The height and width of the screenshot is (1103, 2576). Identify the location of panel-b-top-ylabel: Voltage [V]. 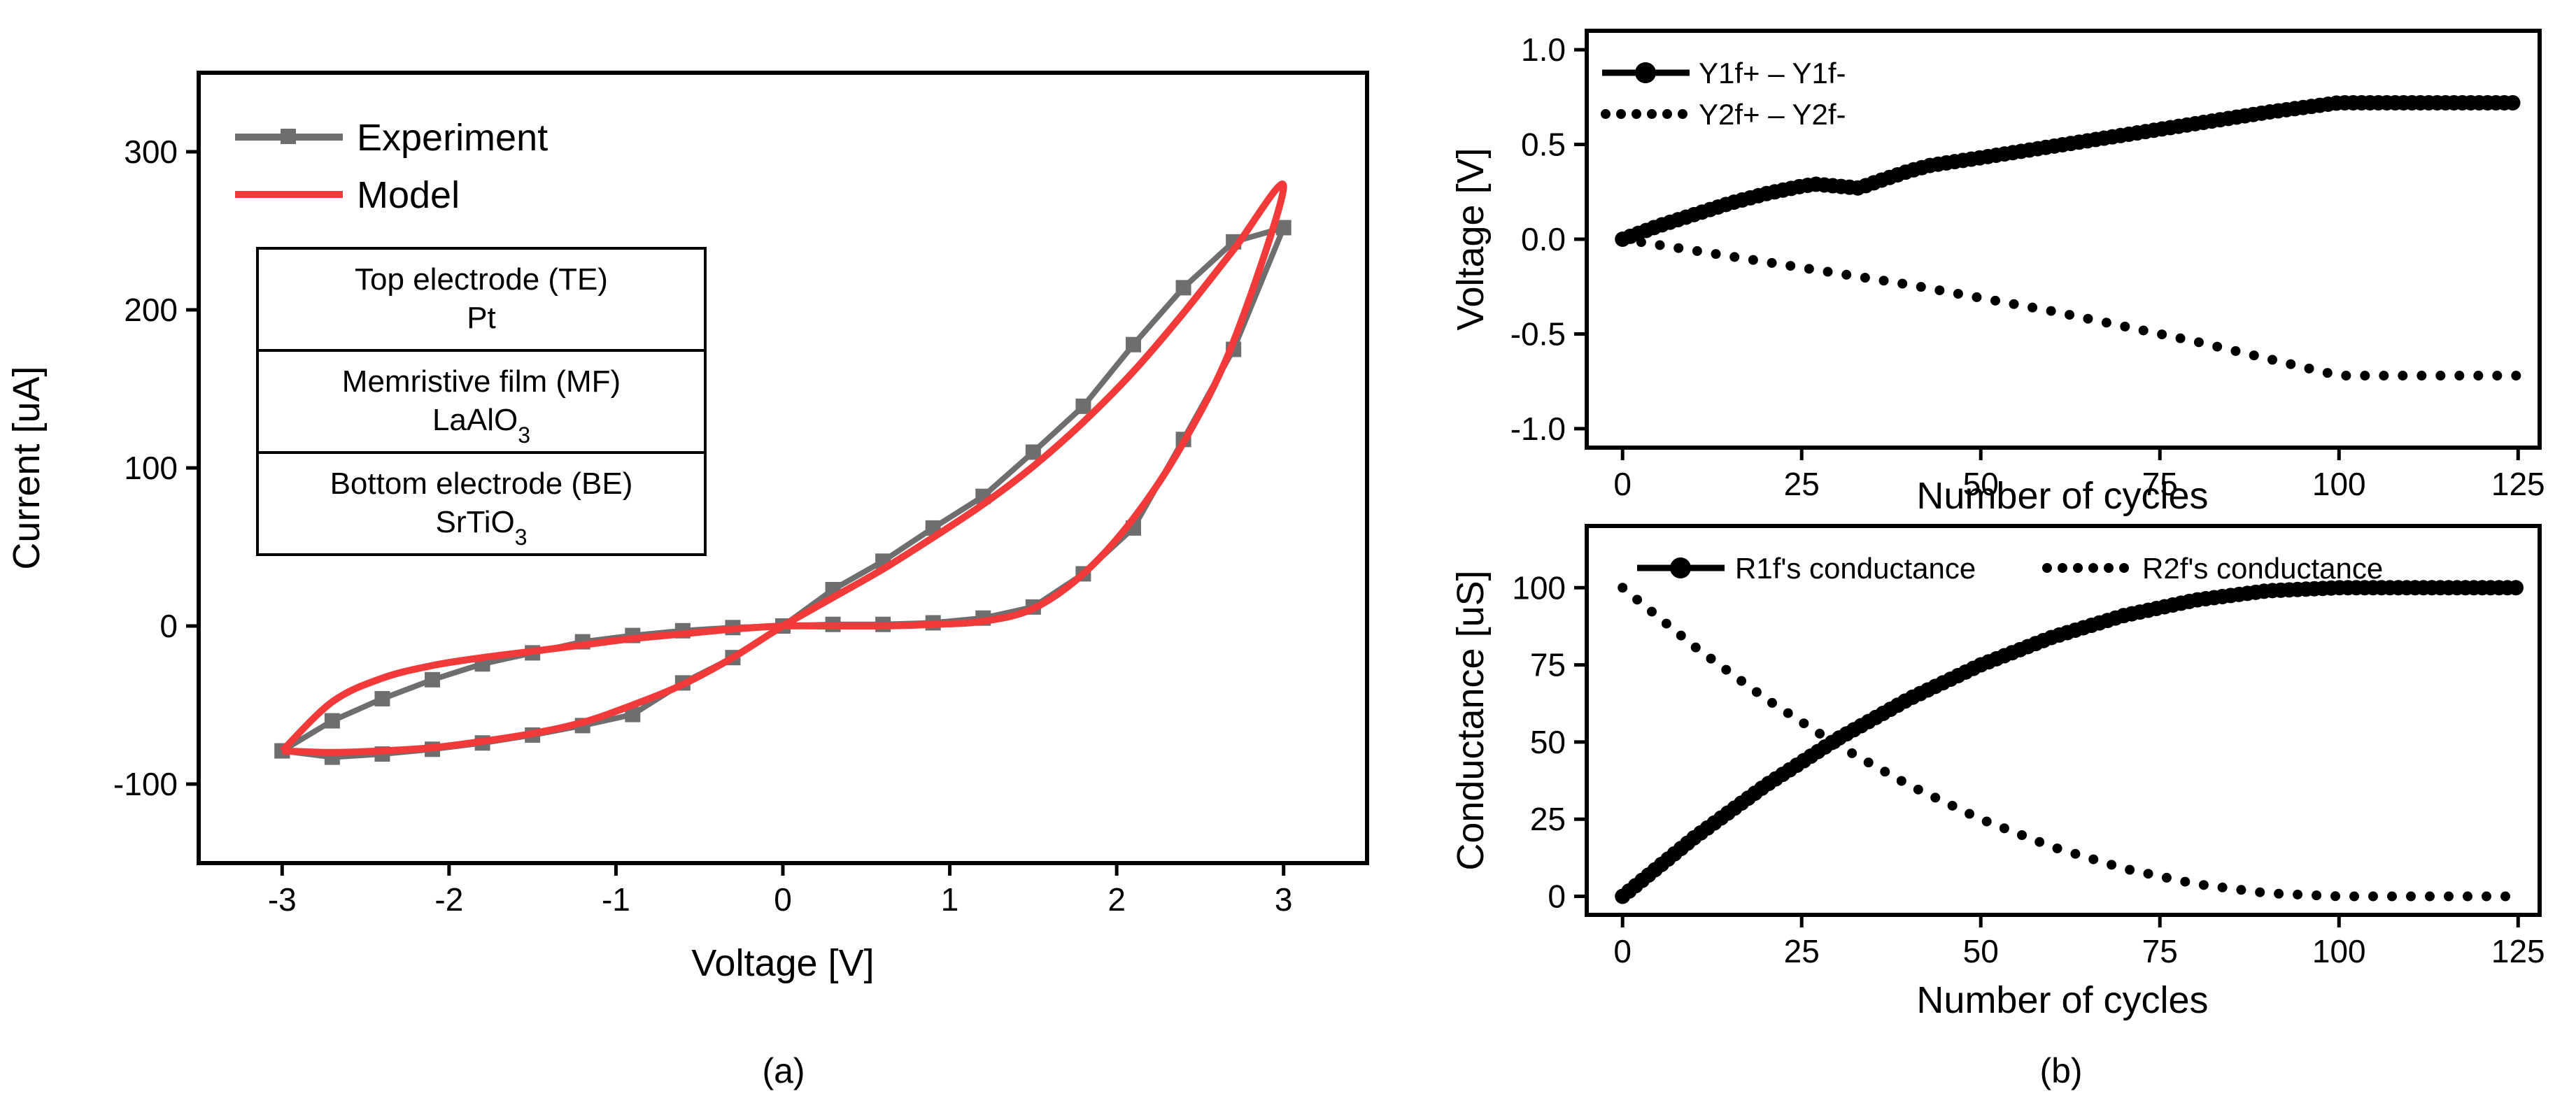
(1471, 239).